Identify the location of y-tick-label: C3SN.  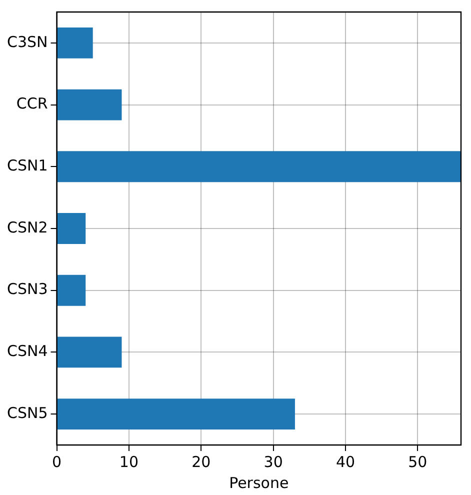
(27, 41).